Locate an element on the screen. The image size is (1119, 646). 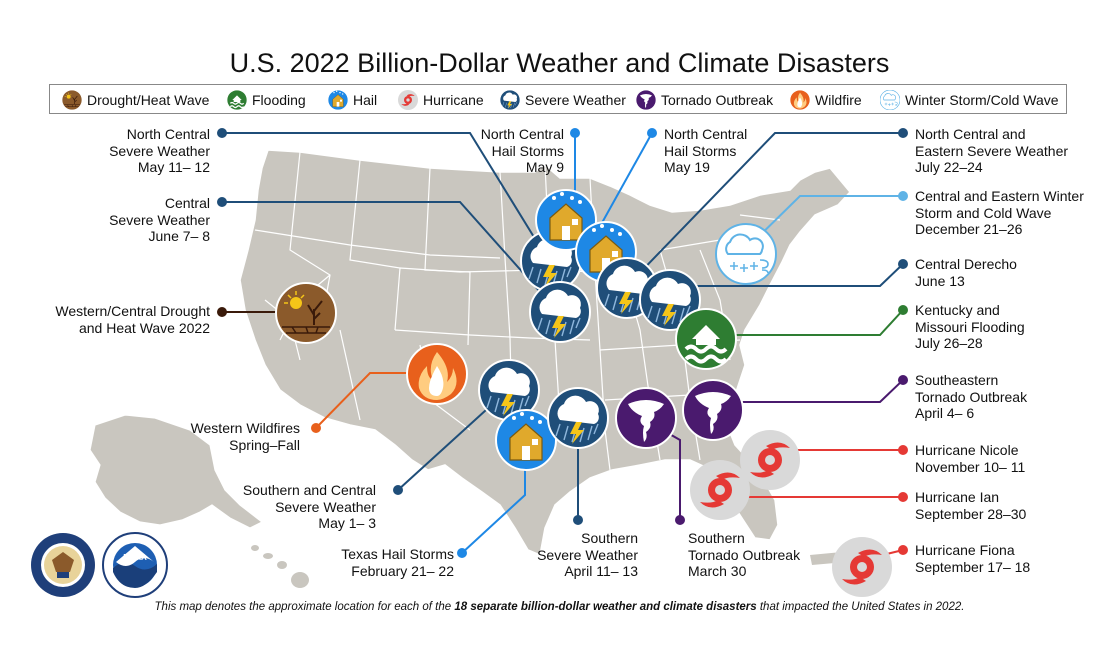
connector-ne-severe is located at coordinates (765, 209).